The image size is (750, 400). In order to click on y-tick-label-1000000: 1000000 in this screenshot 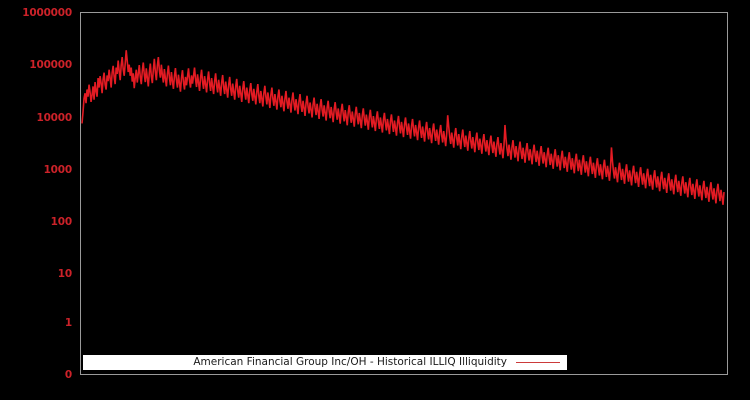, I will do `click(47, 13)`.